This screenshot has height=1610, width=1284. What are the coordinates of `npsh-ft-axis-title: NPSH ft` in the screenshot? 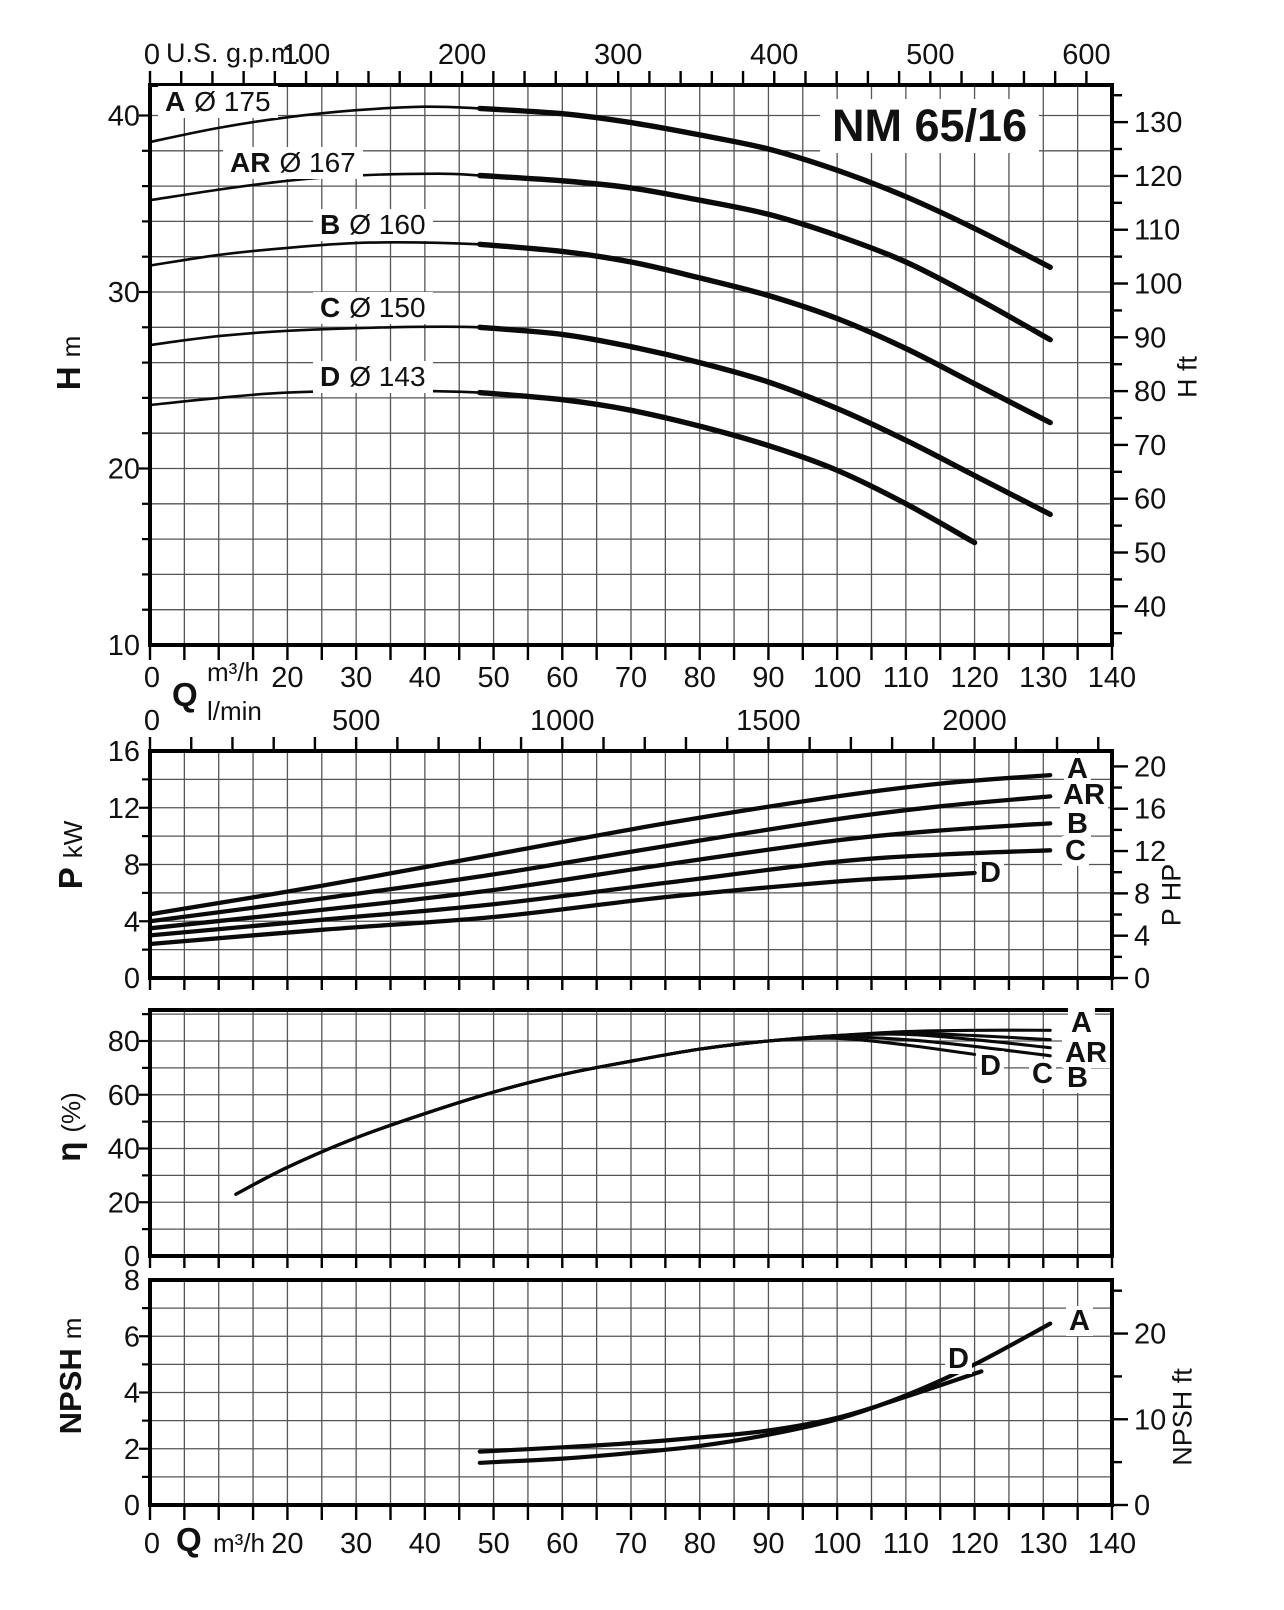 It's located at (1182, 1417).